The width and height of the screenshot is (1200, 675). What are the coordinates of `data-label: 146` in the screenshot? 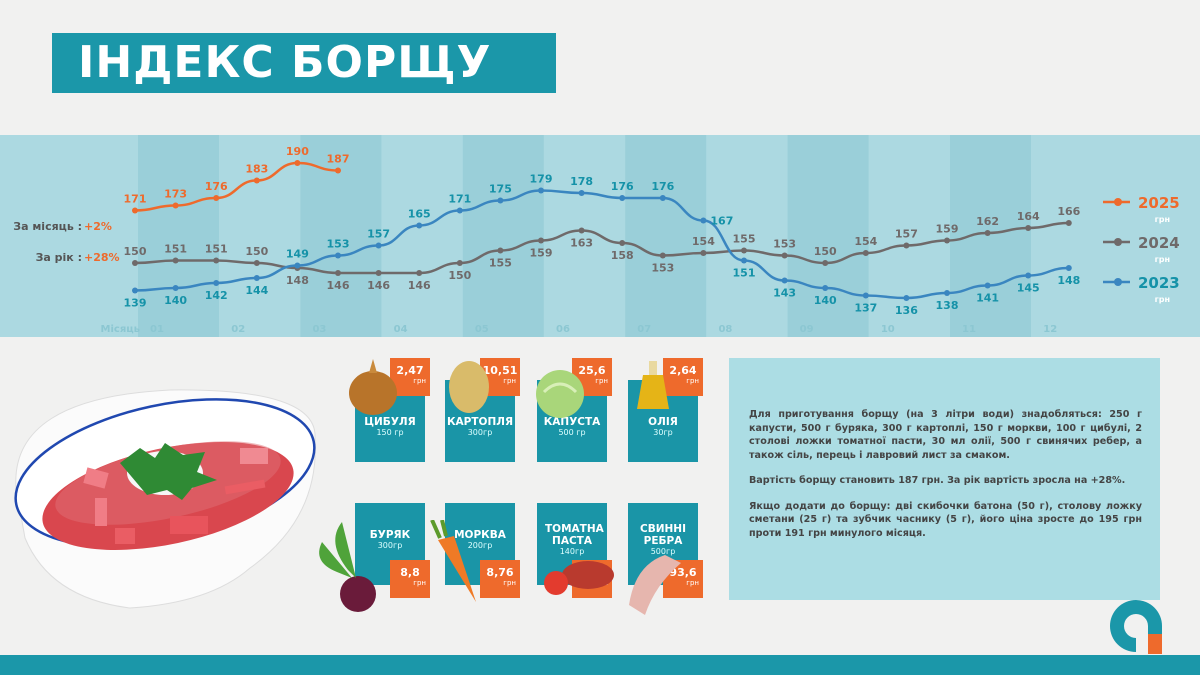 It's located at (378, 285).